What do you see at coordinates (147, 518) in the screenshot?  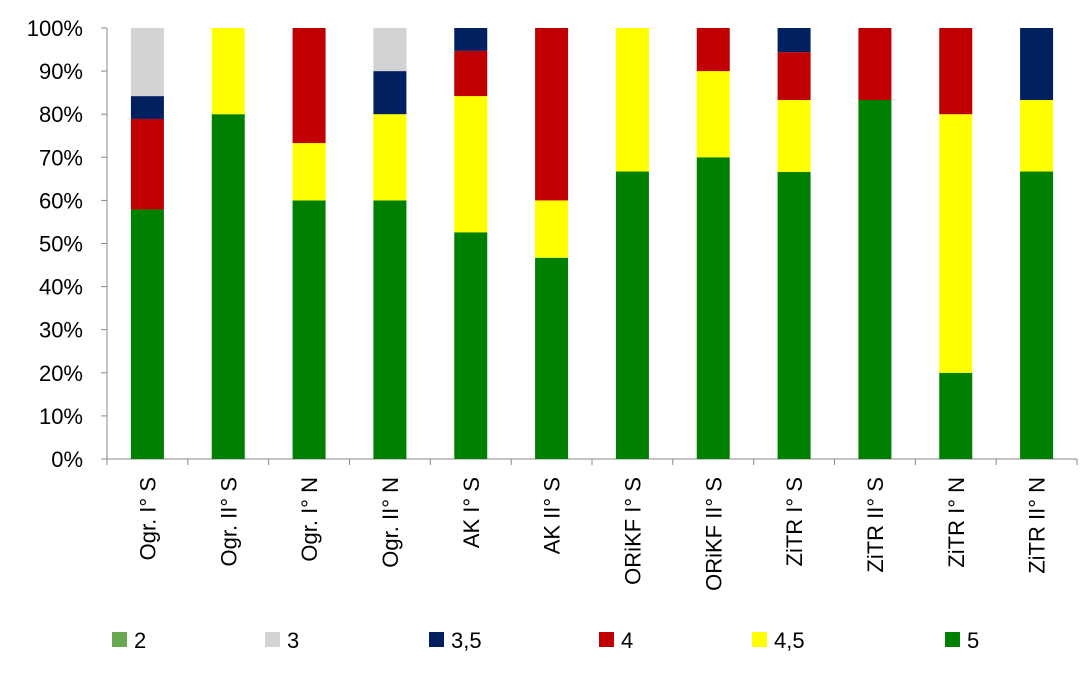 I see `x-category-label: Ogr. I° S` at bounding box center [147, 518].